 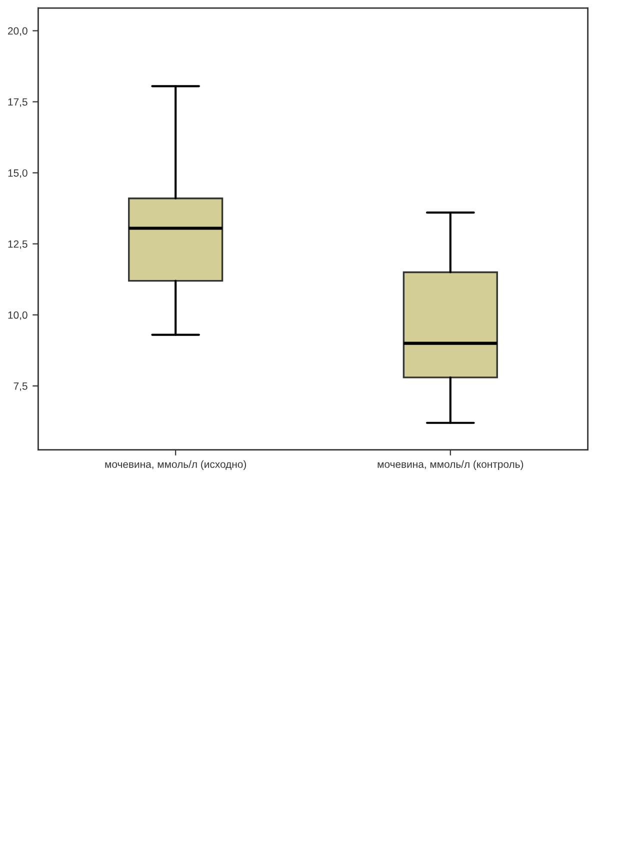 What do you see at coordinates (18, 102) in the screenshot?
I see `y-tick-label: 17,5` at bounding box center [18, 102].